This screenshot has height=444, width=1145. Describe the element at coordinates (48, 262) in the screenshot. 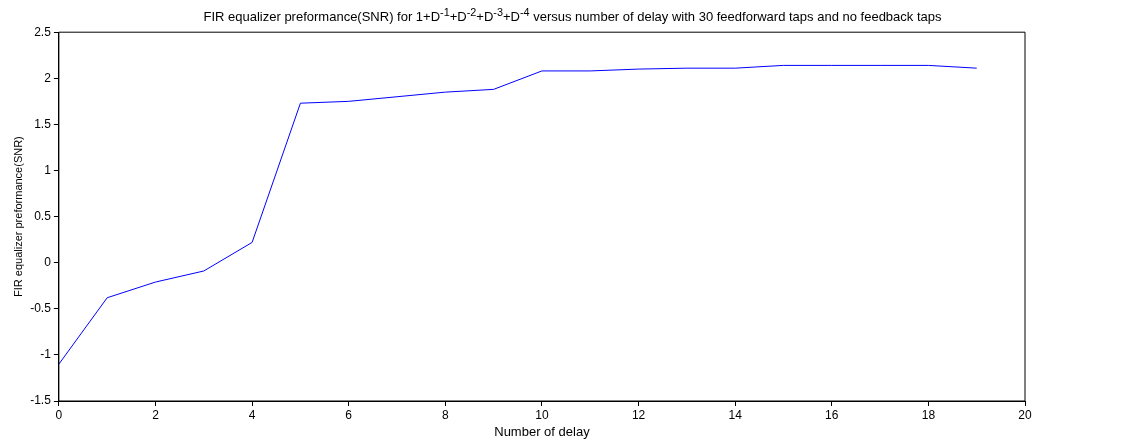

I see `y-tick-label: 0` at that location.